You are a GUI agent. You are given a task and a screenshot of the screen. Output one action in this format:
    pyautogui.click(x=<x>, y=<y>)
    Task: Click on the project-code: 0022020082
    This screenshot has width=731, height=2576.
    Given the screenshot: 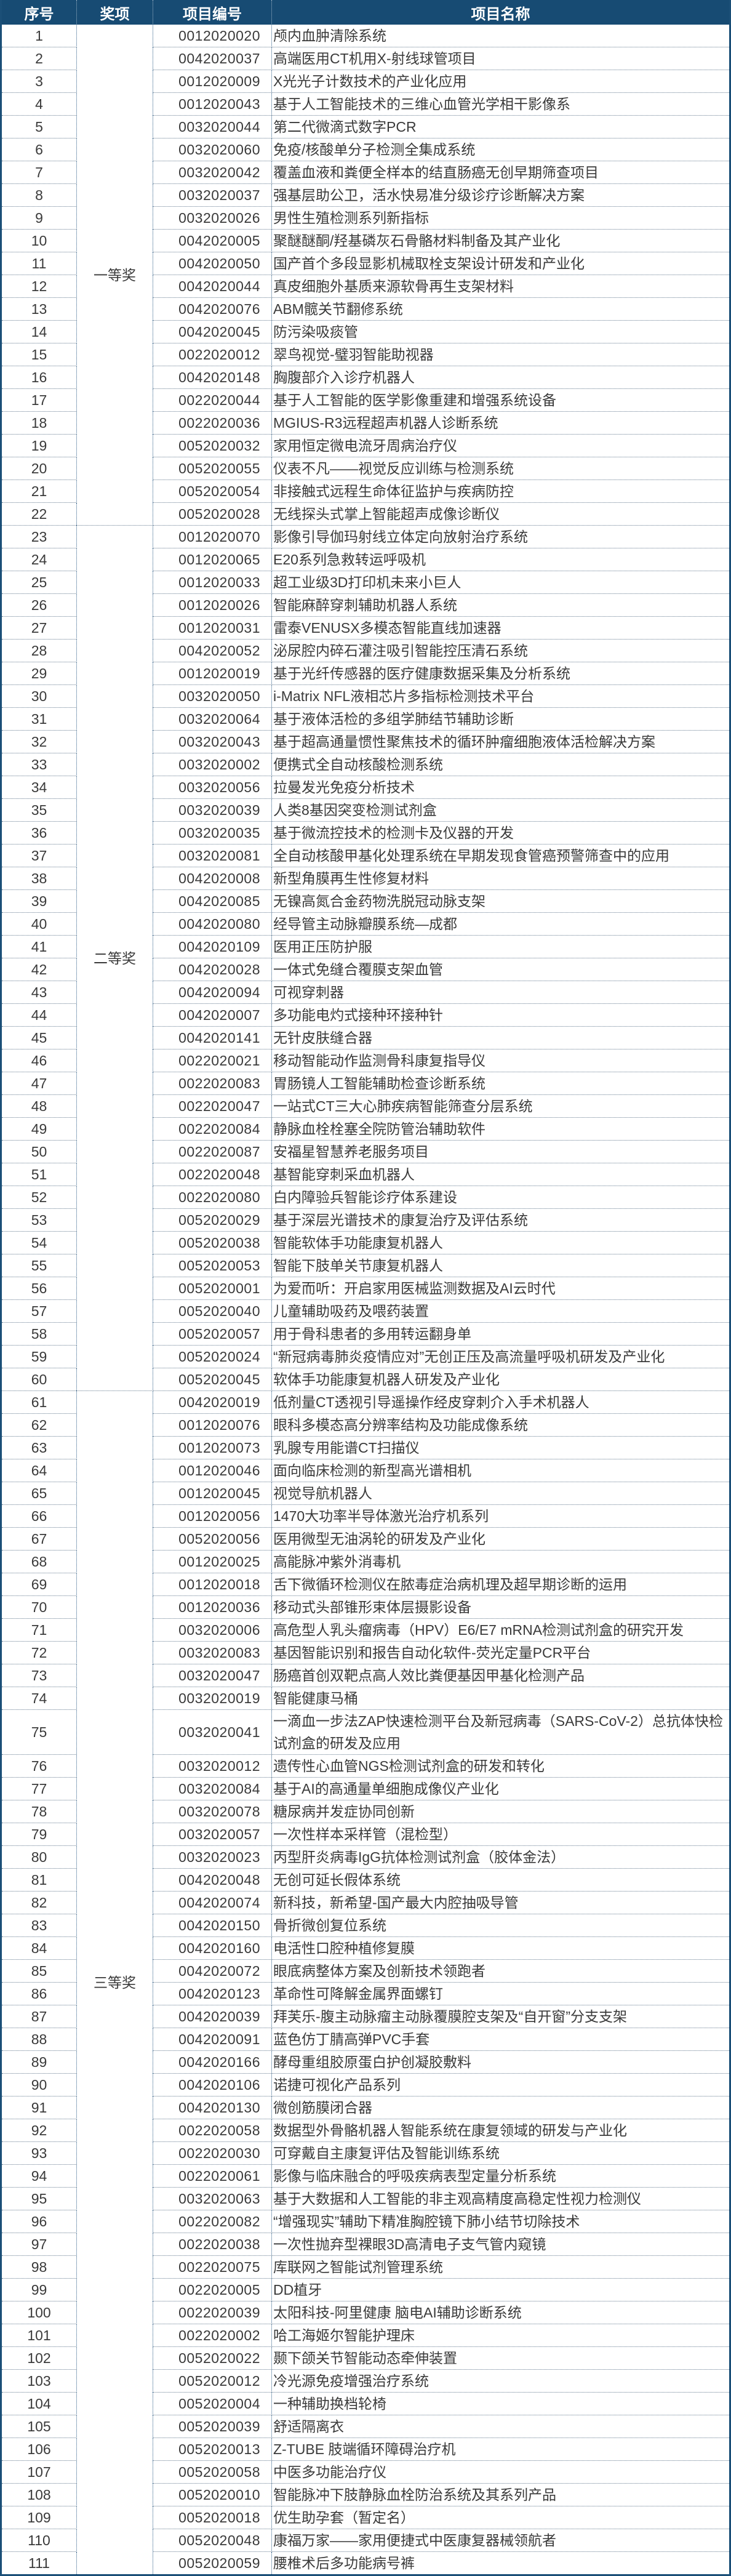 What is the action you would take?
    pyautogui.click(x=212, y=2222)
    